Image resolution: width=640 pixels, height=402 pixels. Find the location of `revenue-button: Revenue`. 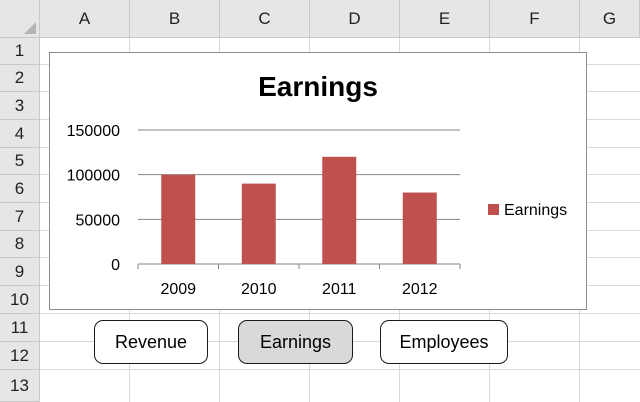

revenue-button: Revenue is located at coordinates (151, 342).